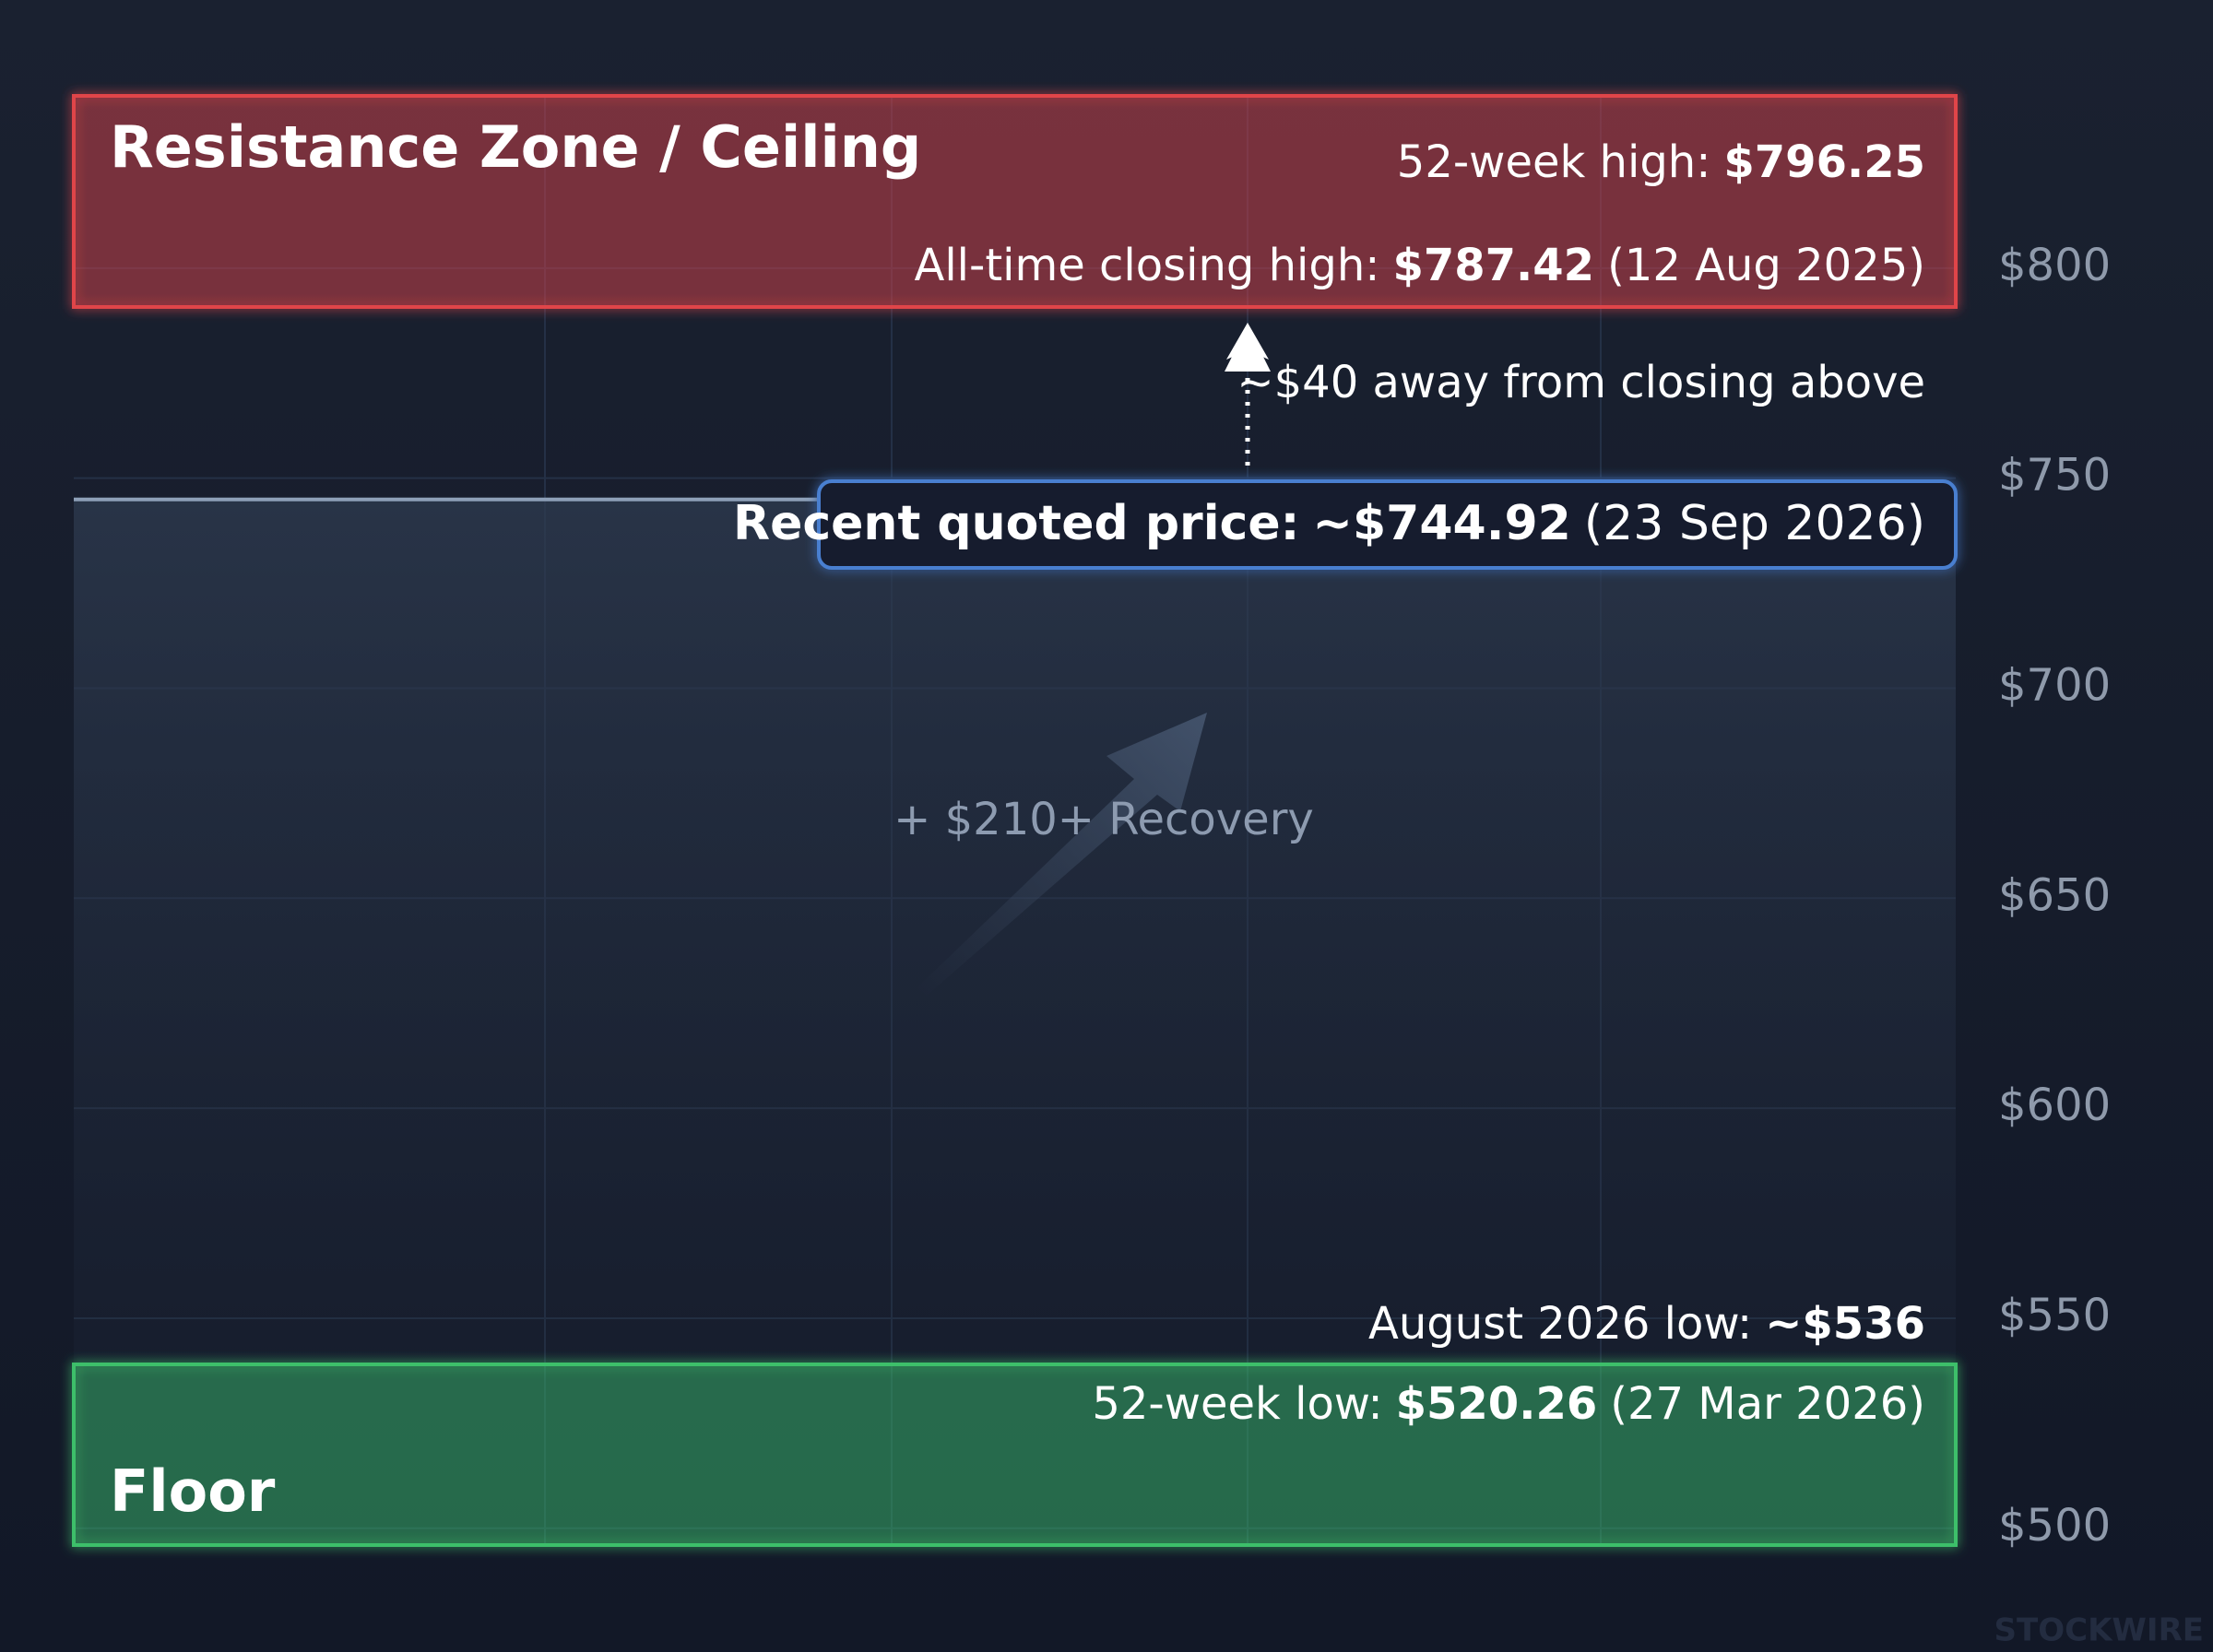  Describe the element at coordinates (1247, 341) in the screenshot. I see `gap-arrow-head` at that location.